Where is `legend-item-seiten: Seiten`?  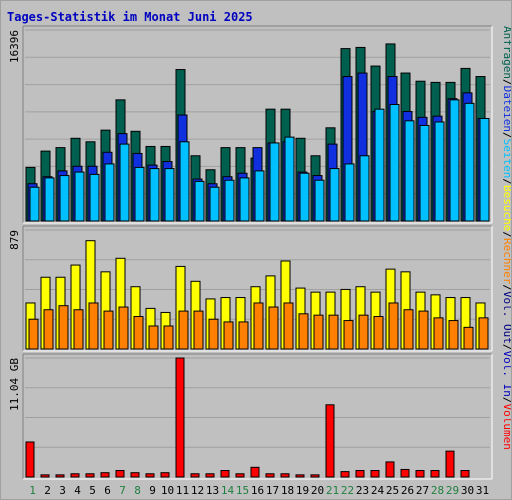 legend-item-seiten: Seiten is located at coordinates (506, 159).